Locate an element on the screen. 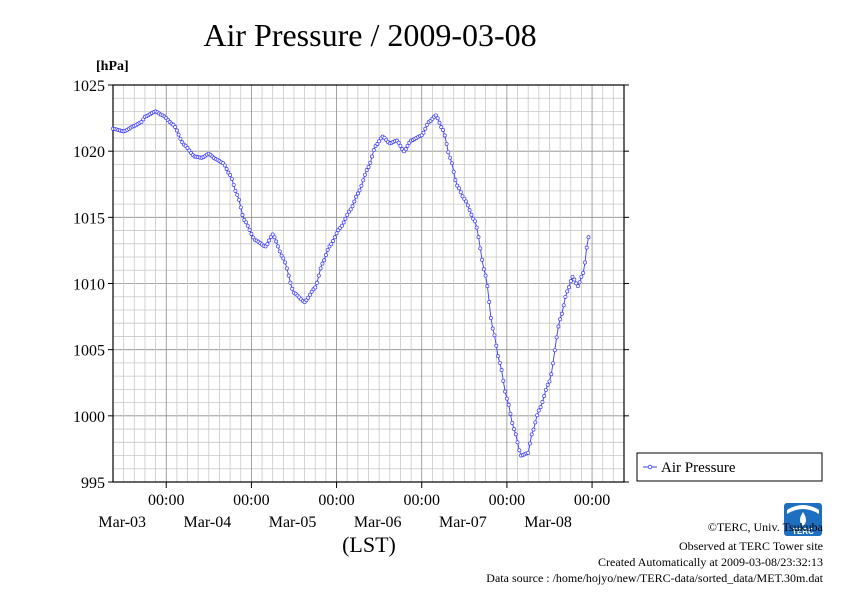  y-tick-label: 1010 is located at coordinates (89, 285).